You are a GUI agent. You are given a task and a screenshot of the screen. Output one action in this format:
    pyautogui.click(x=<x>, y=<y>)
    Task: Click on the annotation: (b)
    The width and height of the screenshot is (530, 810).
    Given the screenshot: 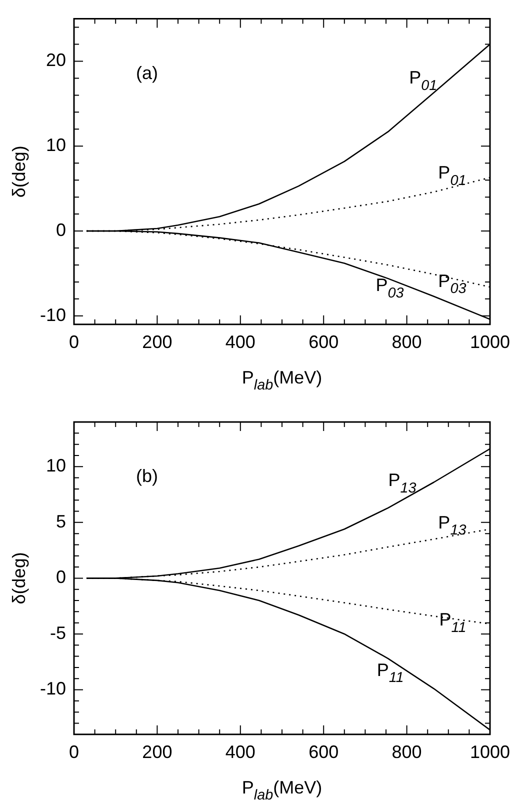 What is the action you would take?
    pyautogui.click(x=147, y=476)
    